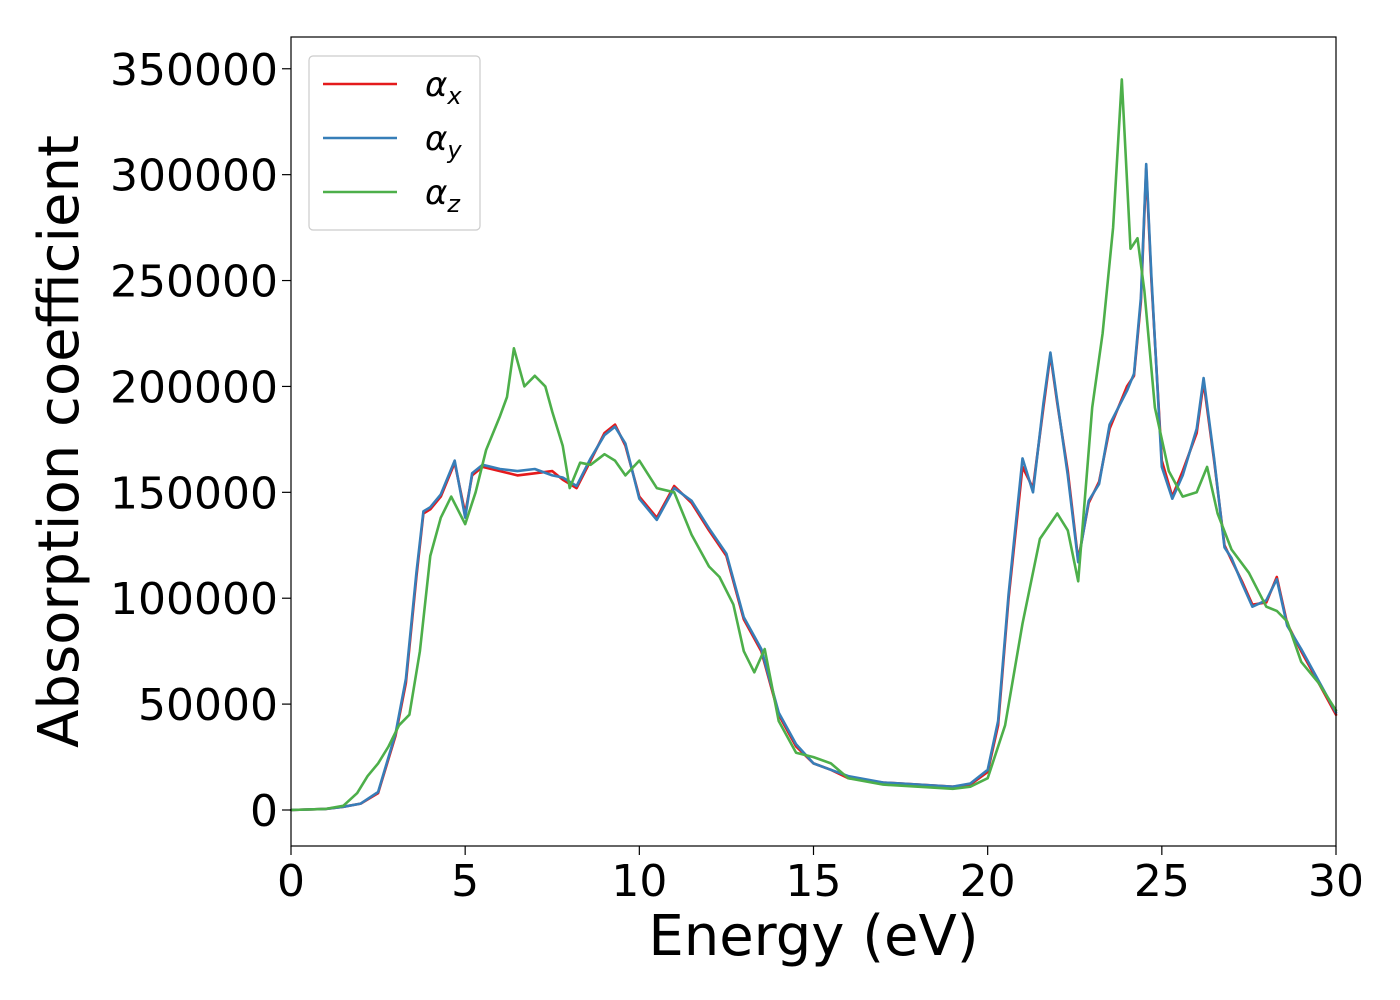 The image size is (1400, 1000). Describe the element at coordinates (639, 881) in the screenshot. I see `x-tick-label: 10` at that location.